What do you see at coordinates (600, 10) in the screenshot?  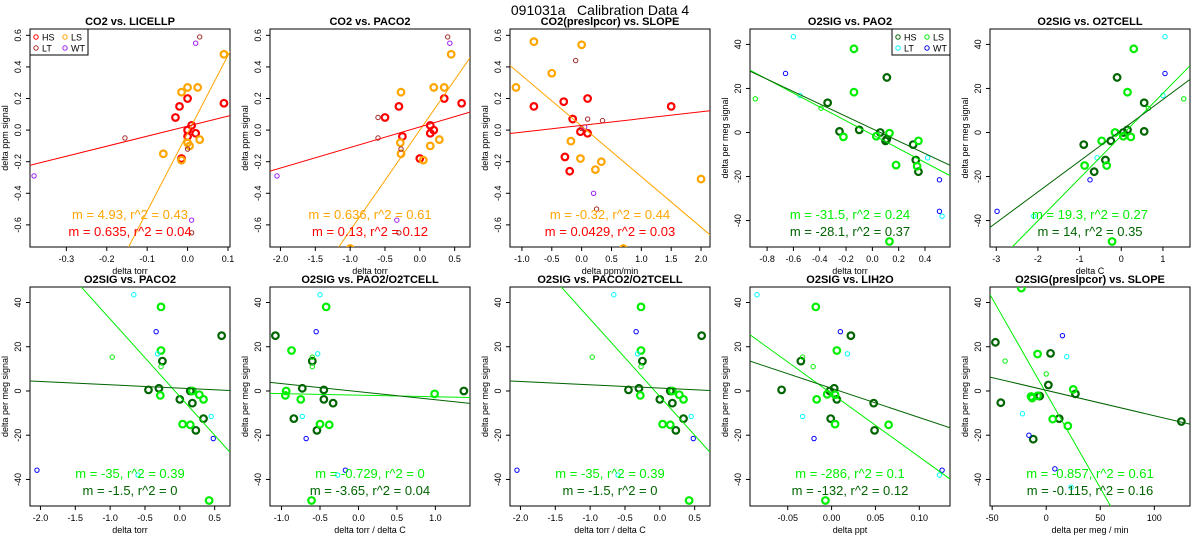 I see `figure-title: 091031a Calibration Data 4` at bounding box center [600, 10].